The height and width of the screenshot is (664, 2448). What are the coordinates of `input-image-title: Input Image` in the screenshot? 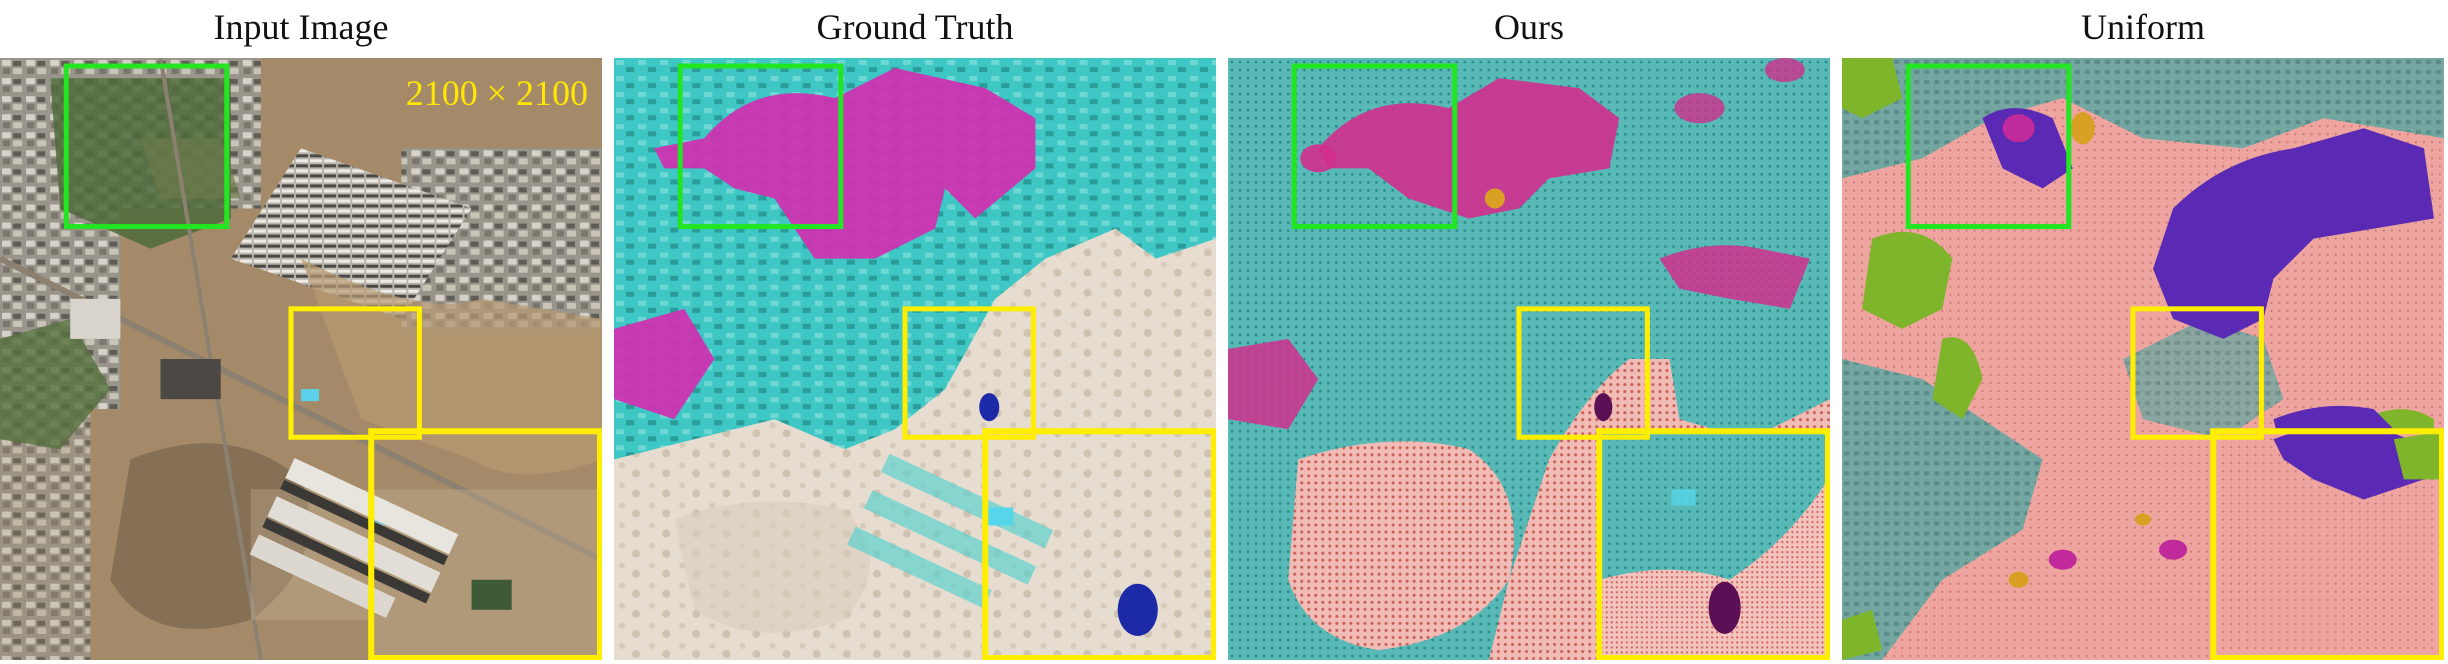 It's located at (301, 27).